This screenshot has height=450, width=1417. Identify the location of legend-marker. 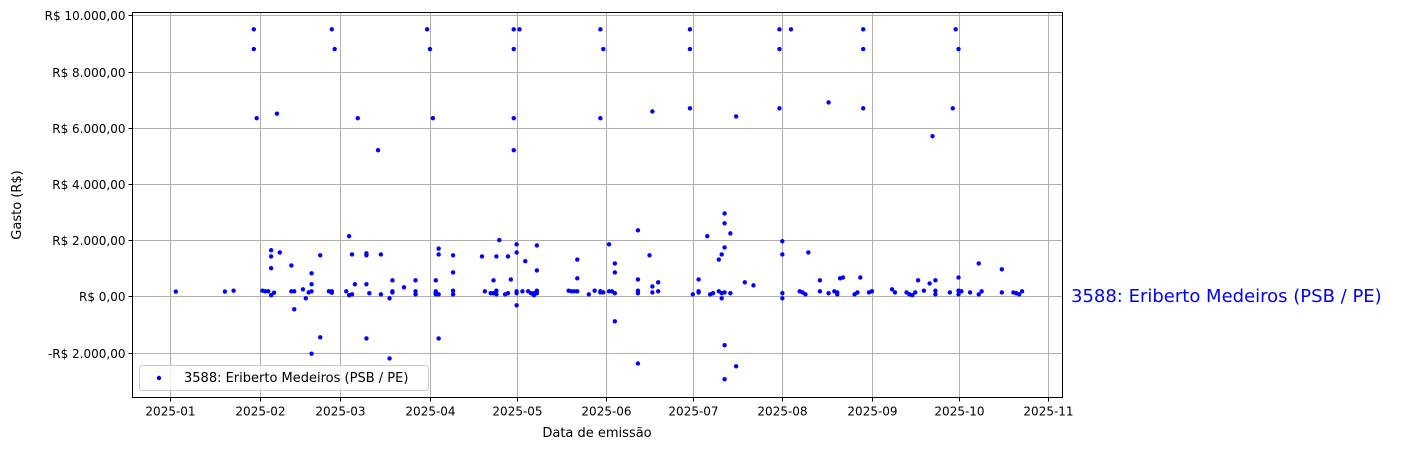
(159, 378).